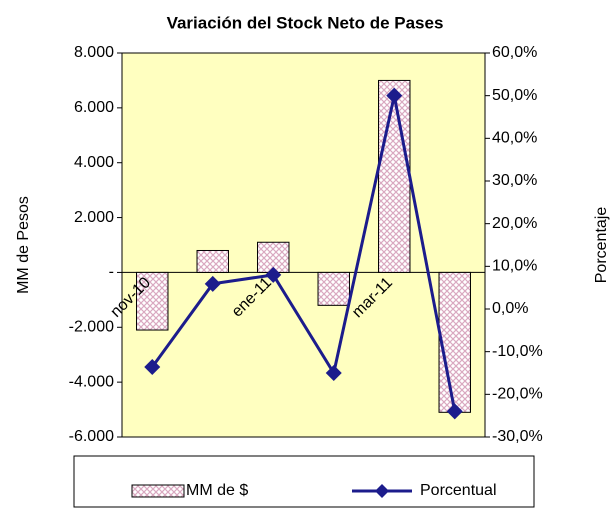 The height and width of the screenshot is (517, 613). Describe the element at coordinates (514, 180) in the screenshot. I see `y2-tick-label: 30,0%` at that location.